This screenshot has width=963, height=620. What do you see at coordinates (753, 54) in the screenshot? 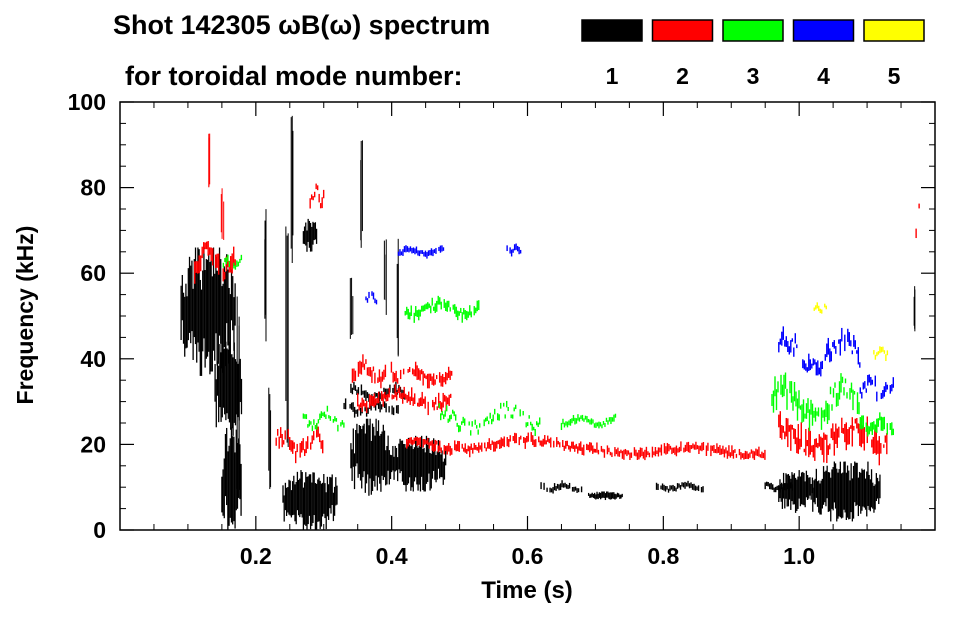
I see `legend: 1 2 3 4 5` at bounding box center [753, 54].